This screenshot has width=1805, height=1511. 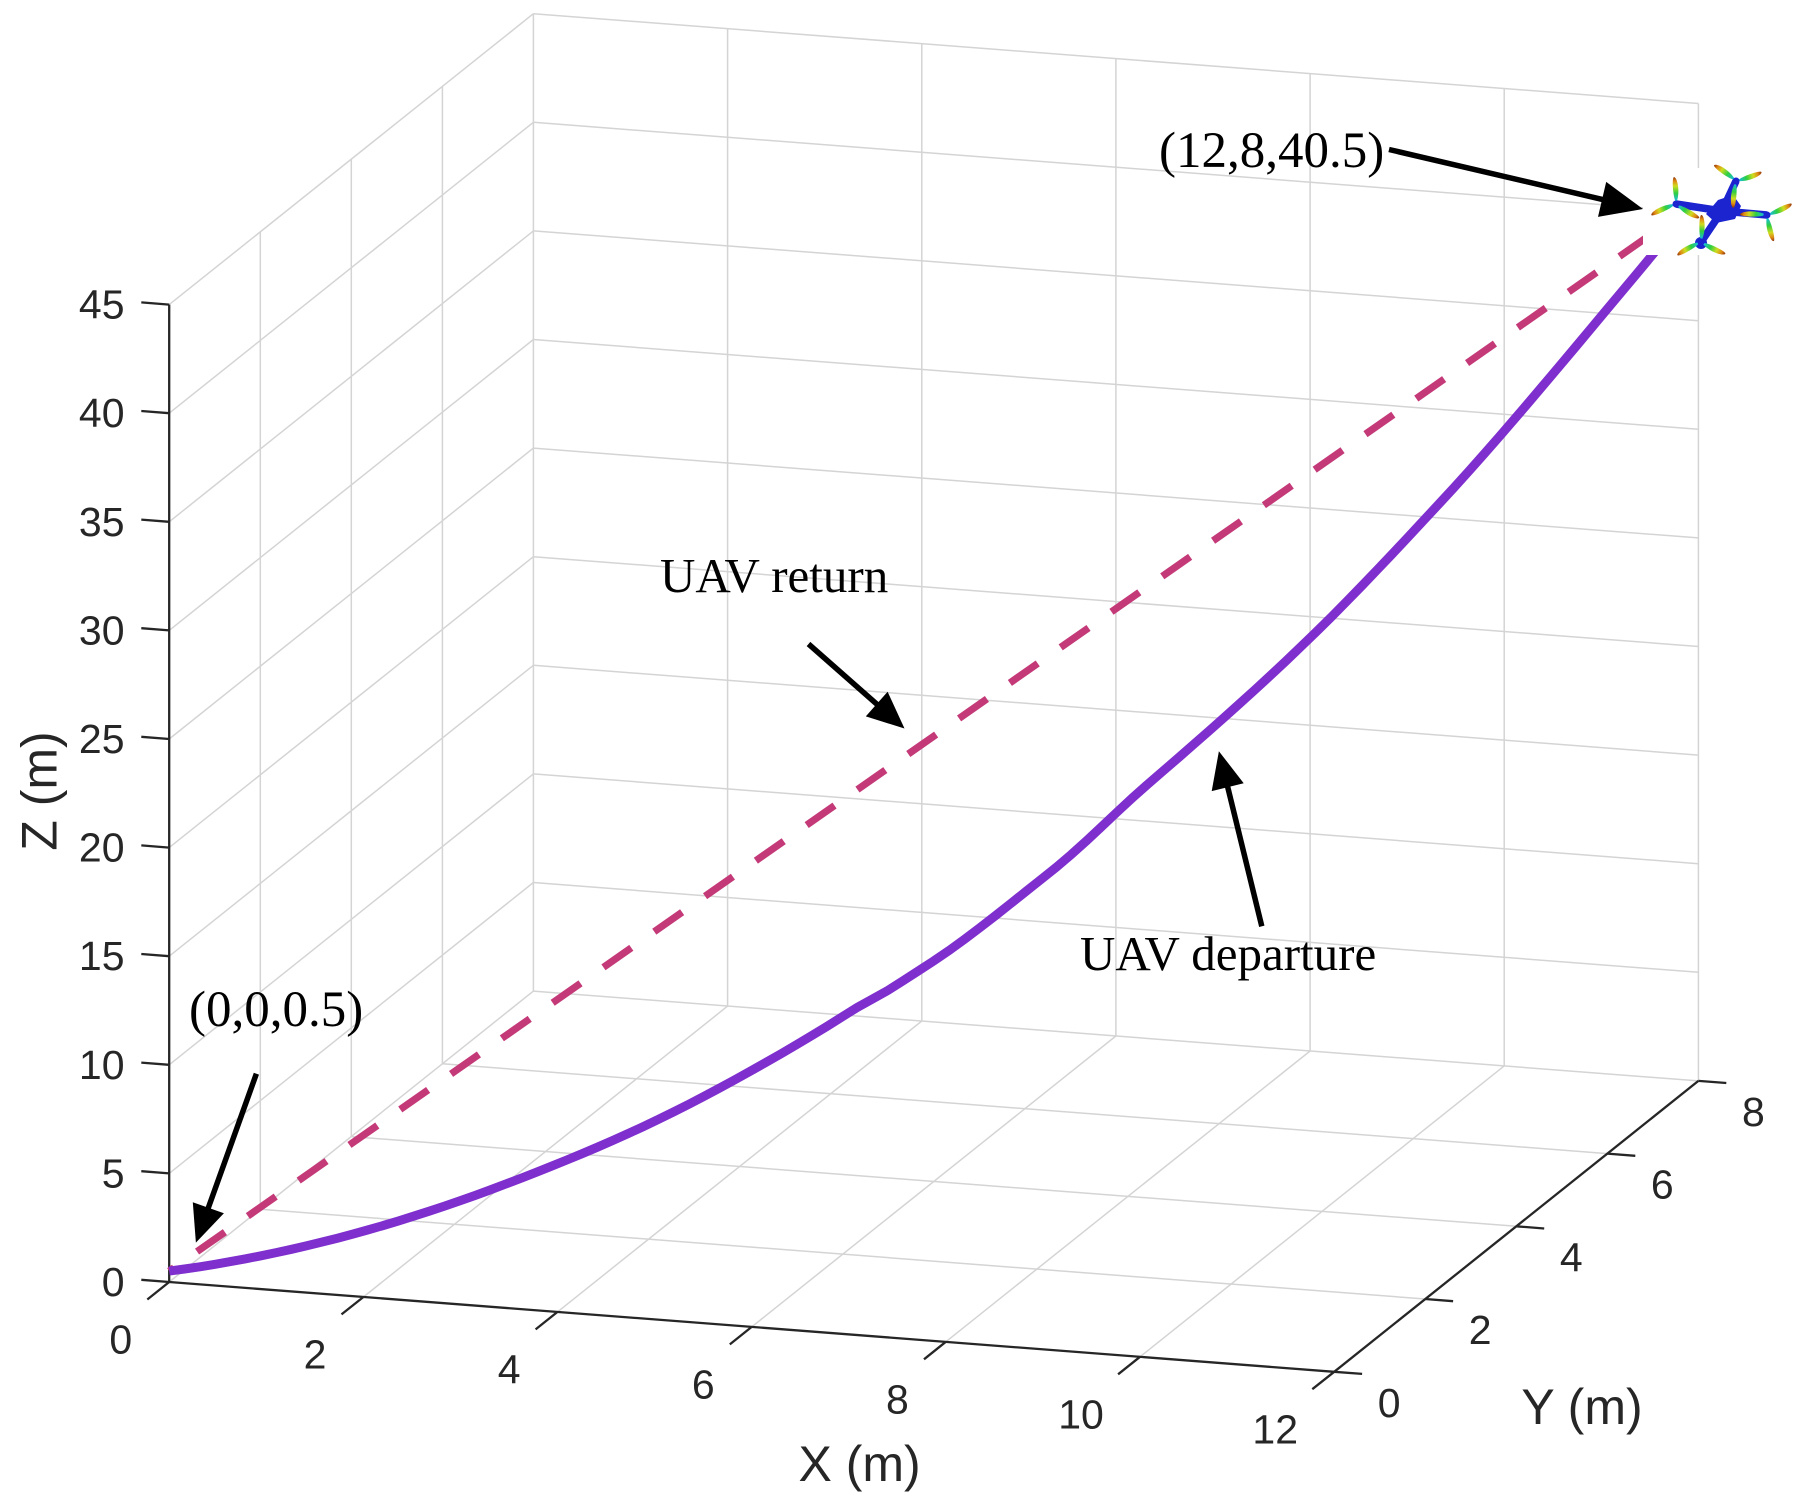 What do you see at coordinates (102, 630) in the screenshot?
I see `svg-text: 30` at bounding box center [102, 630].